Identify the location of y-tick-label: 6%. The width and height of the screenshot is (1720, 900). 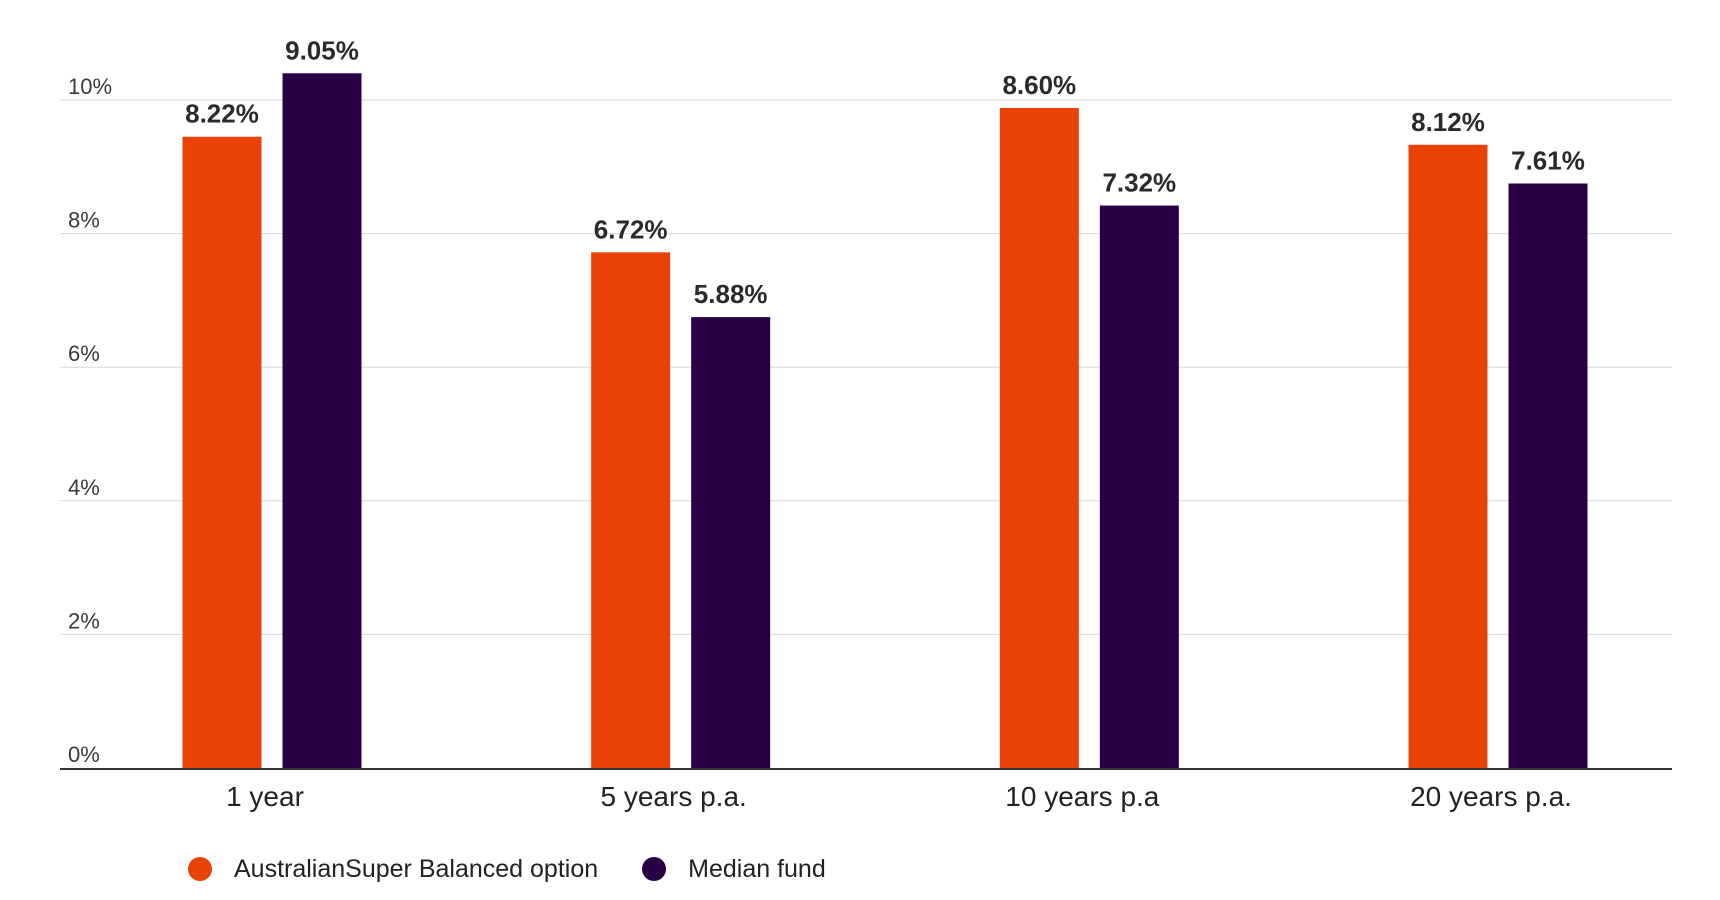
(84, 353).